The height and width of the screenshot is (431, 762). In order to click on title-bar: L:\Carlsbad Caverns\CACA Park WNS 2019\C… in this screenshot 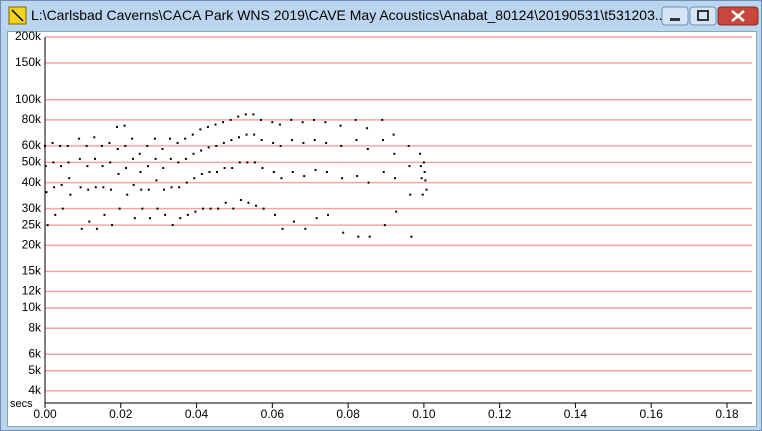, I will do `click(381, 16)`.